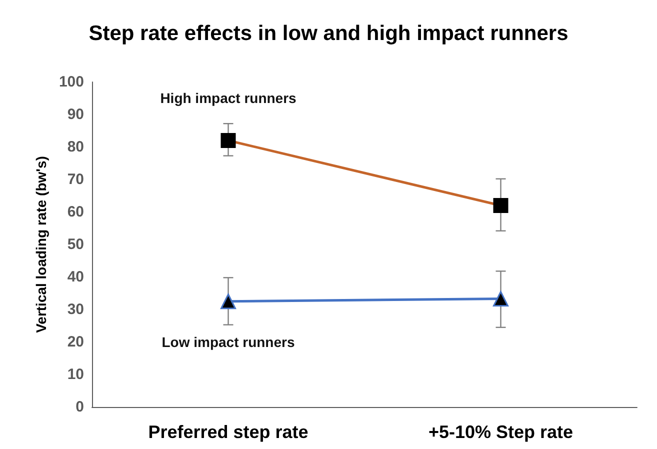 The height and width of the screenshot is (449, 657). I want to click on text: High impact runners, so click(228, 98).